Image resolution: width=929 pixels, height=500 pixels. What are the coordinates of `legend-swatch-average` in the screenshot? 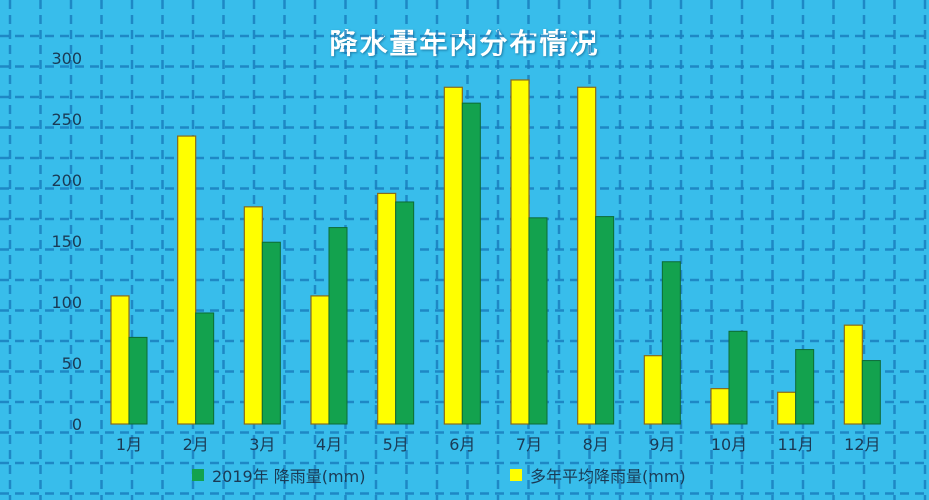 It's located at (516, 475).